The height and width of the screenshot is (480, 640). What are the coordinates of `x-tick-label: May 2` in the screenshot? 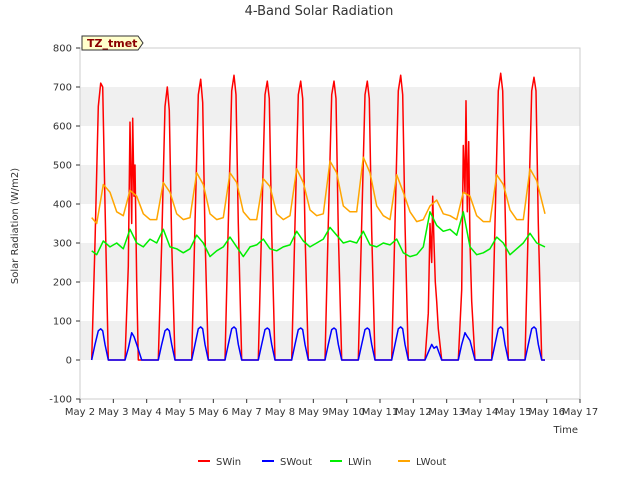 It's located at (80, 412).